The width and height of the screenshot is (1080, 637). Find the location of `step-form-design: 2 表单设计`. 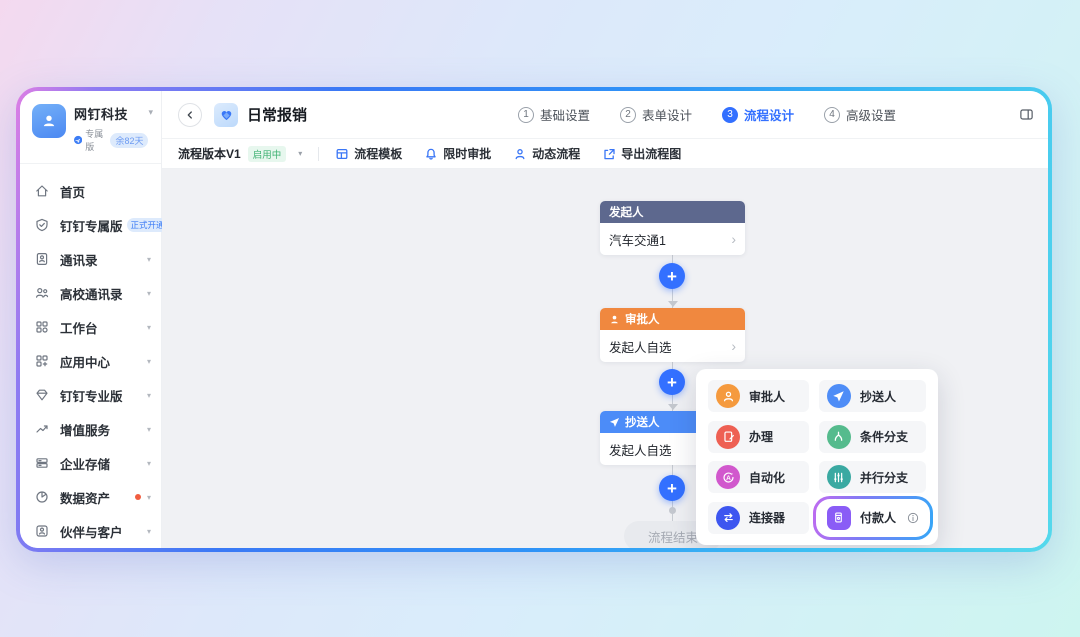

step-form-design: 2 表单设计 is located at coordinates (656, 114).